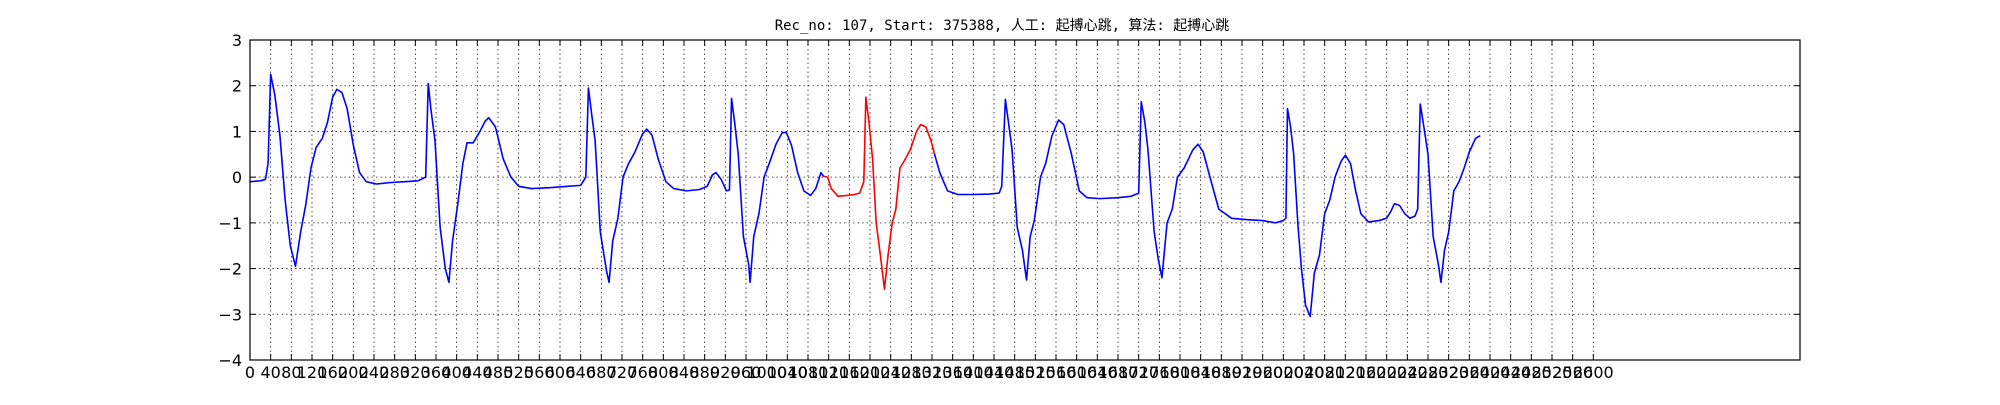  I want to click on x-tick-label: 2440, so click(1510, 372).